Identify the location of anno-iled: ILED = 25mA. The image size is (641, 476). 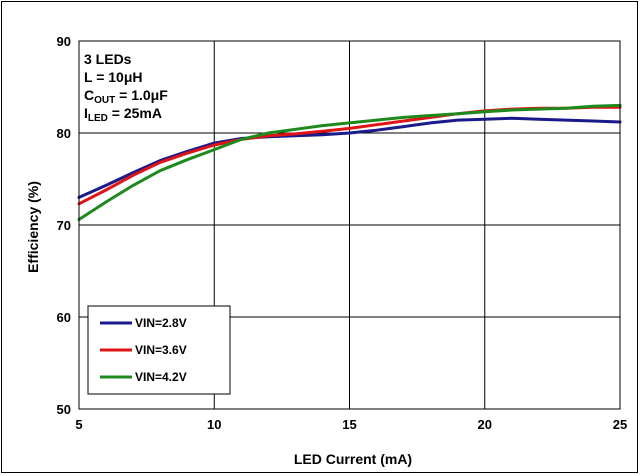
(123, 114).